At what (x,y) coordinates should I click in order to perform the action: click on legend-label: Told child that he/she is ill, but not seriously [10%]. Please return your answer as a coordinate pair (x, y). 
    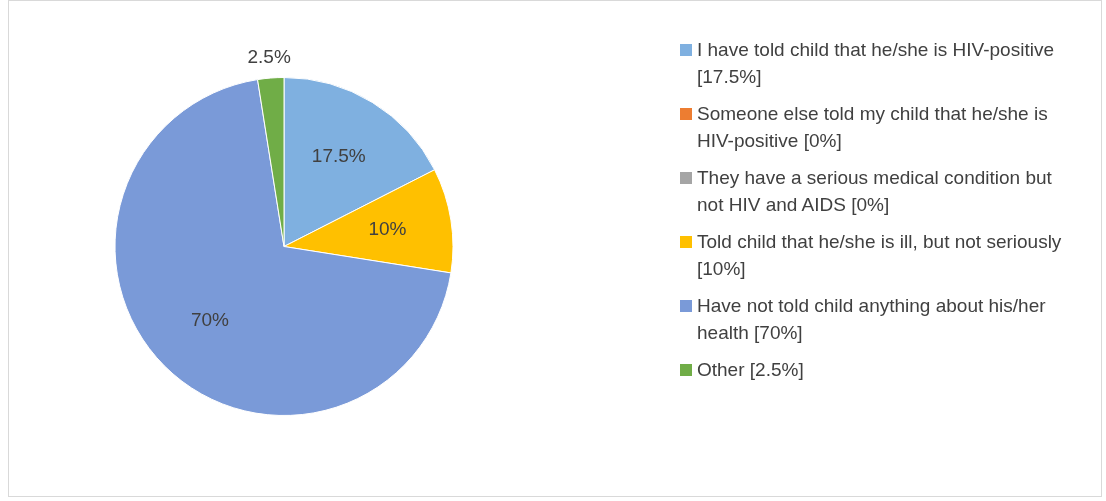
    Looking at the image, I should click on (880, 255).